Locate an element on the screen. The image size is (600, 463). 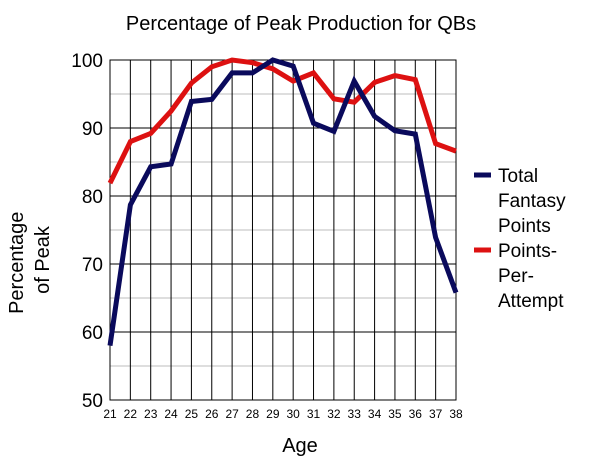
x-tick-label: 25 is located at coordinates (192, 414).